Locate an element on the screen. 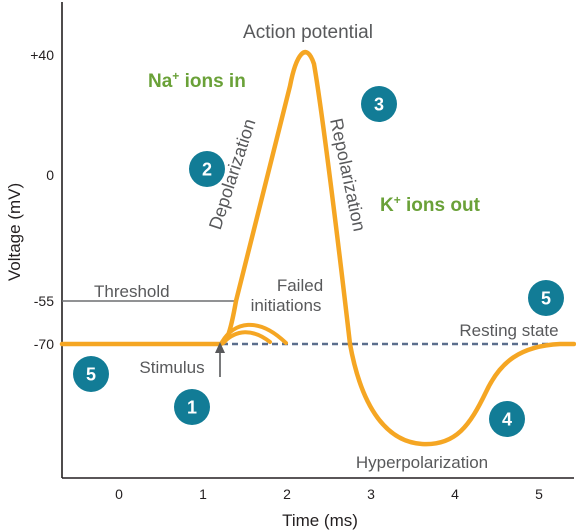  y-tick-minus70: -70 is located at coordinates (44, 344).